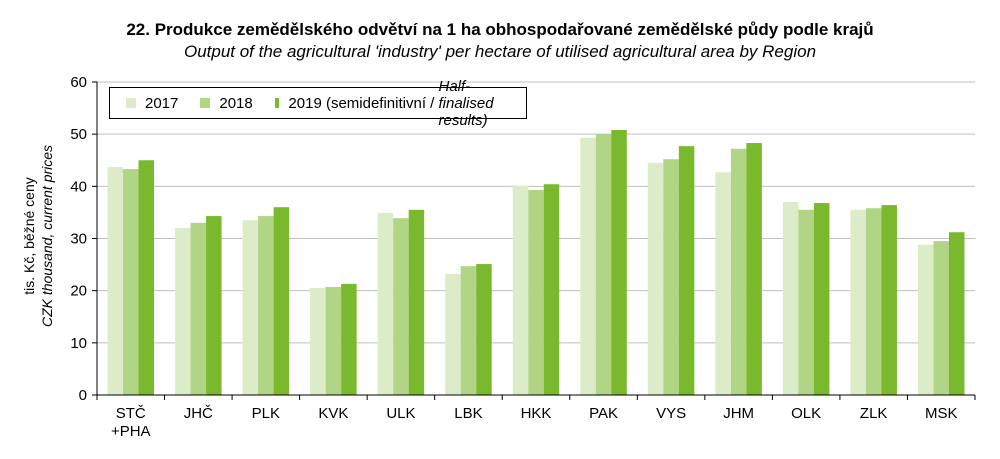 The width and height of the screenshot is (1000, 459). Describe the element at coordinates (925, 319) in the screenshot. I see `bar-2017-MSK` at that location.